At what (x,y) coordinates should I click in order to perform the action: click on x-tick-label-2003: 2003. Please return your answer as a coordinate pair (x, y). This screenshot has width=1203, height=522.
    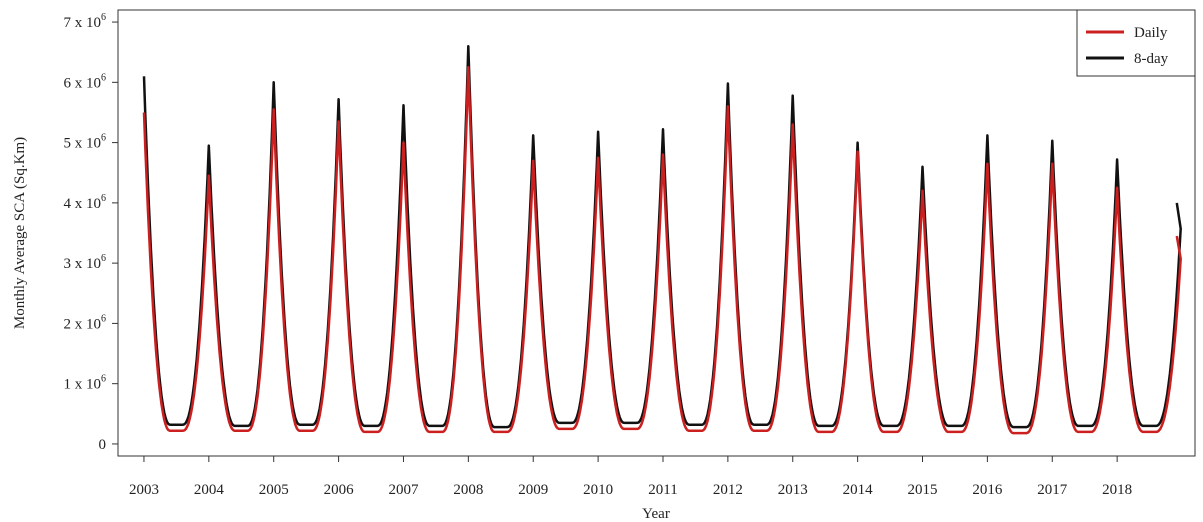
    Looking at the image, I should click on (144, 490).